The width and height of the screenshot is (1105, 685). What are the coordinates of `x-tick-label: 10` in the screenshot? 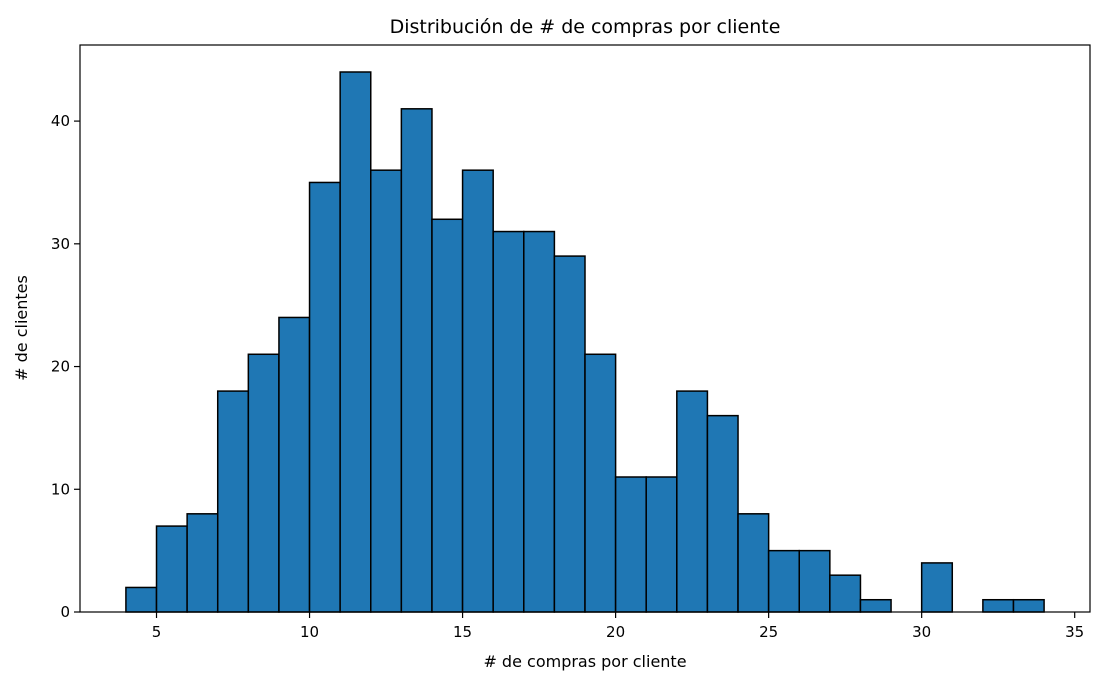 It's located at (309, 632).